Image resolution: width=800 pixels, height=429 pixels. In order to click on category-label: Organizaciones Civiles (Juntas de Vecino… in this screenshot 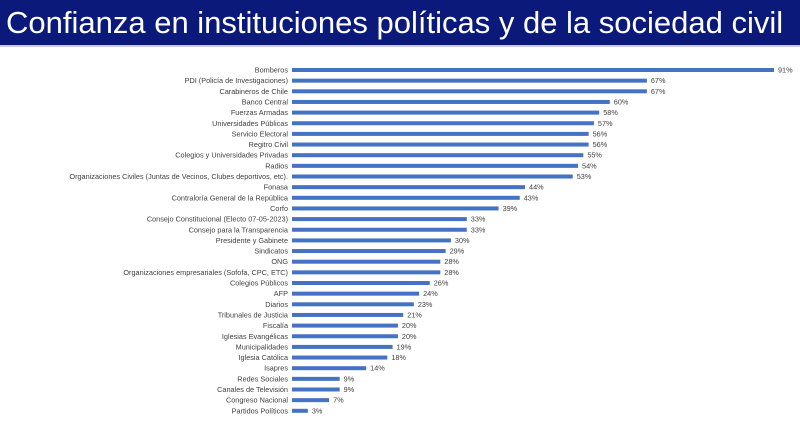, I will do `click(178, 176)`.